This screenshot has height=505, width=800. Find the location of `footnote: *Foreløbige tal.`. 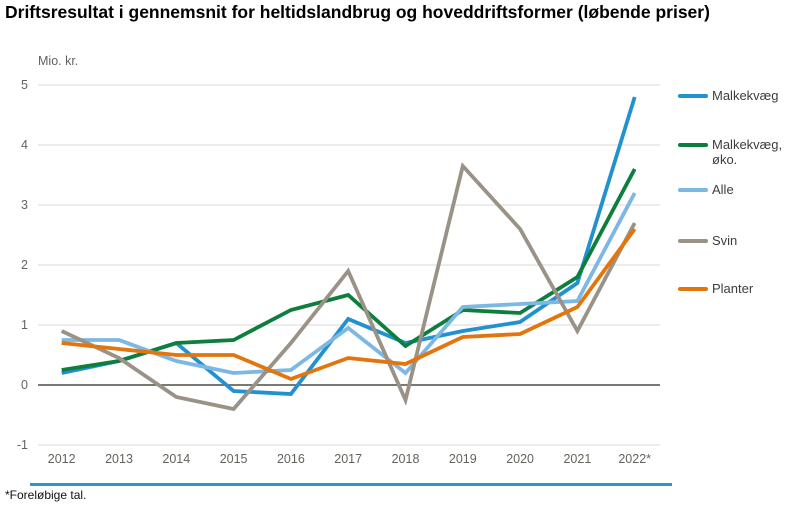

footnote: *Foreløbige tal. is located at coordinates (46, 495).